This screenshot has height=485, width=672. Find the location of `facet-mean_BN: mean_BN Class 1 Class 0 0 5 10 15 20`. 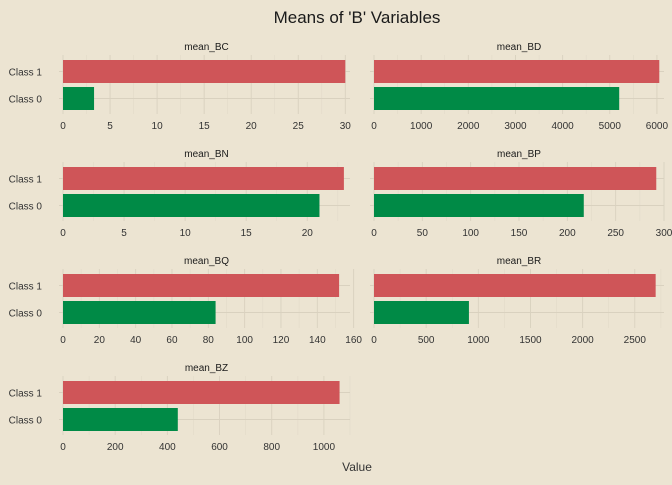

facet-mean_BN: mean_BN Class 1 Class 0 0 5 10 15 20 is located at coordinates (179, 194).